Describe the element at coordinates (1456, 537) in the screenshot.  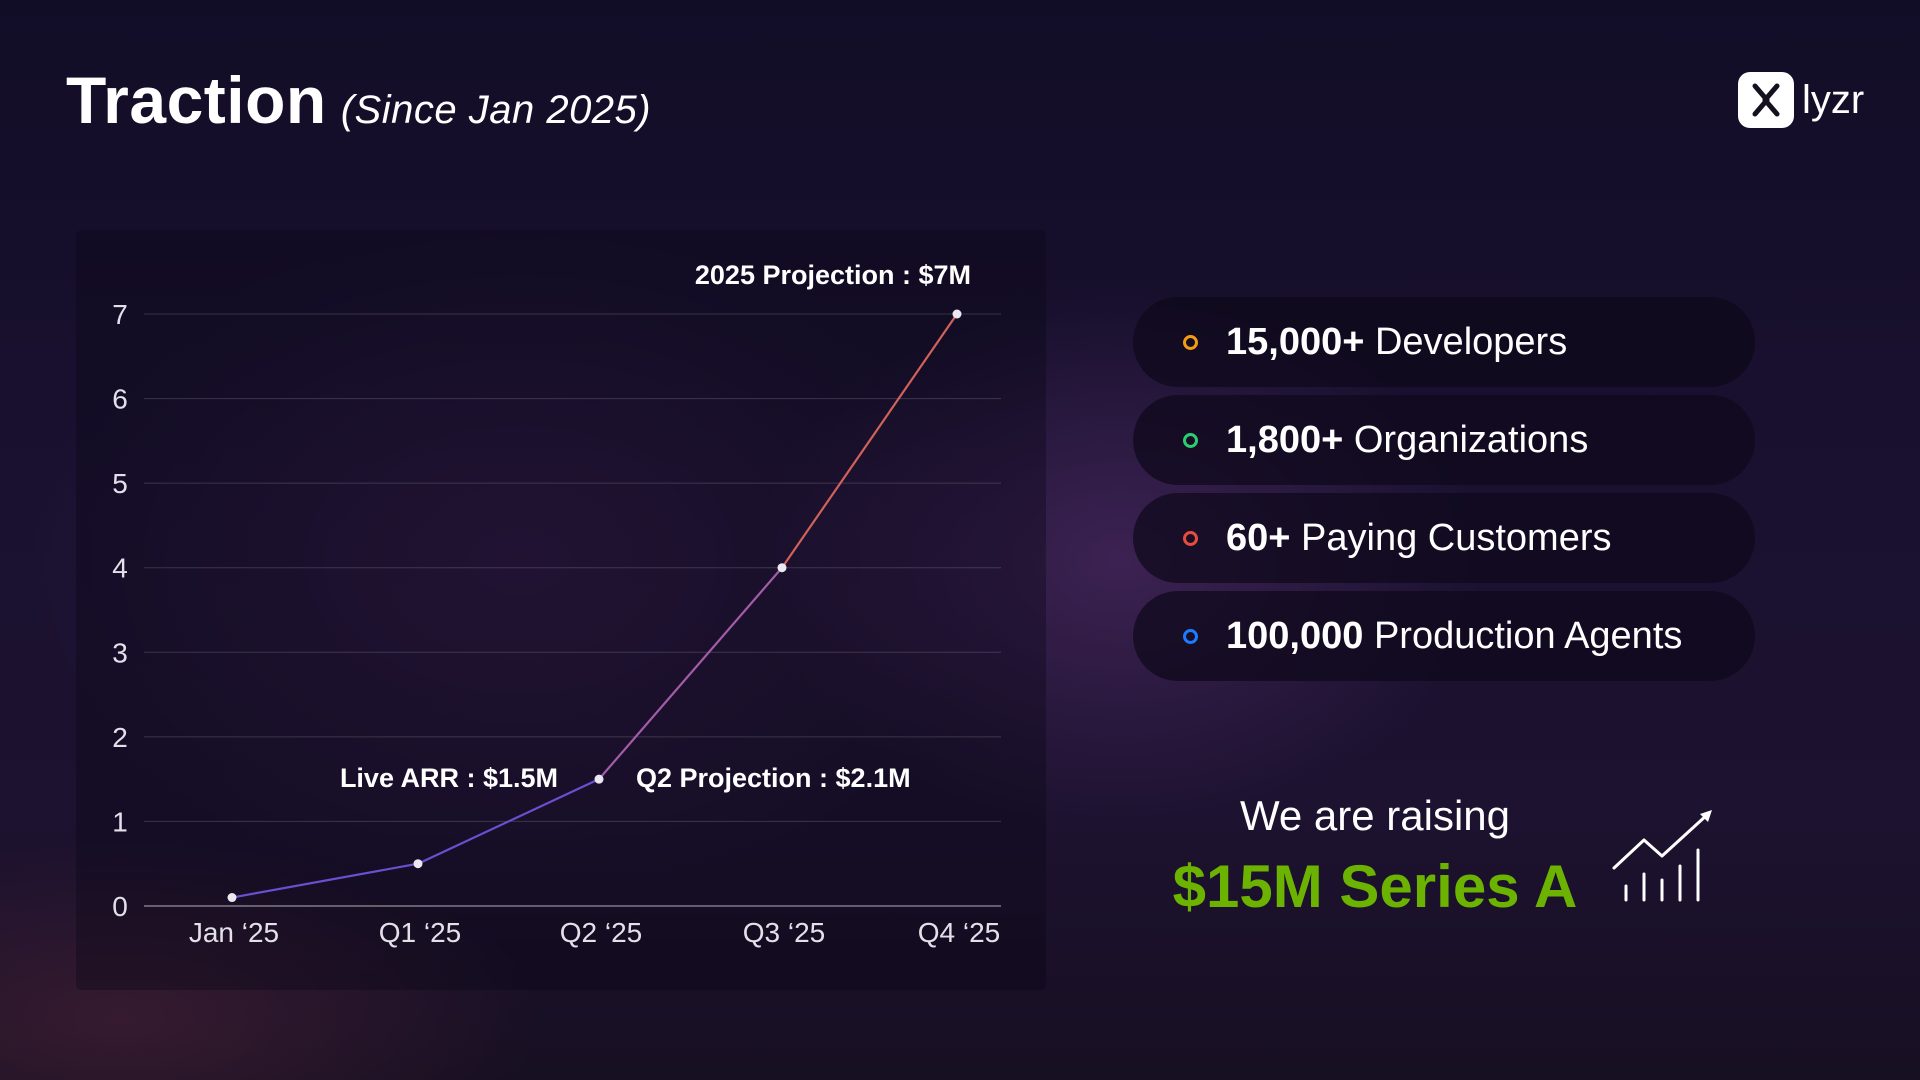
I see `metric-label: Paying Customers` at that location.